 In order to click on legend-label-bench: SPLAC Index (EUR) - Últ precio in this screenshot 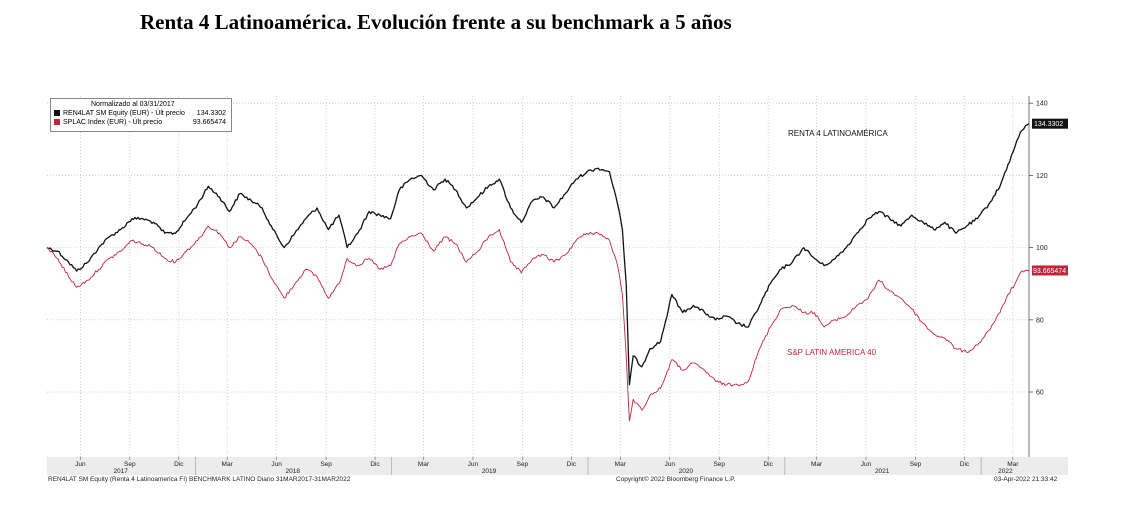, I will do `click(113, 122)`.